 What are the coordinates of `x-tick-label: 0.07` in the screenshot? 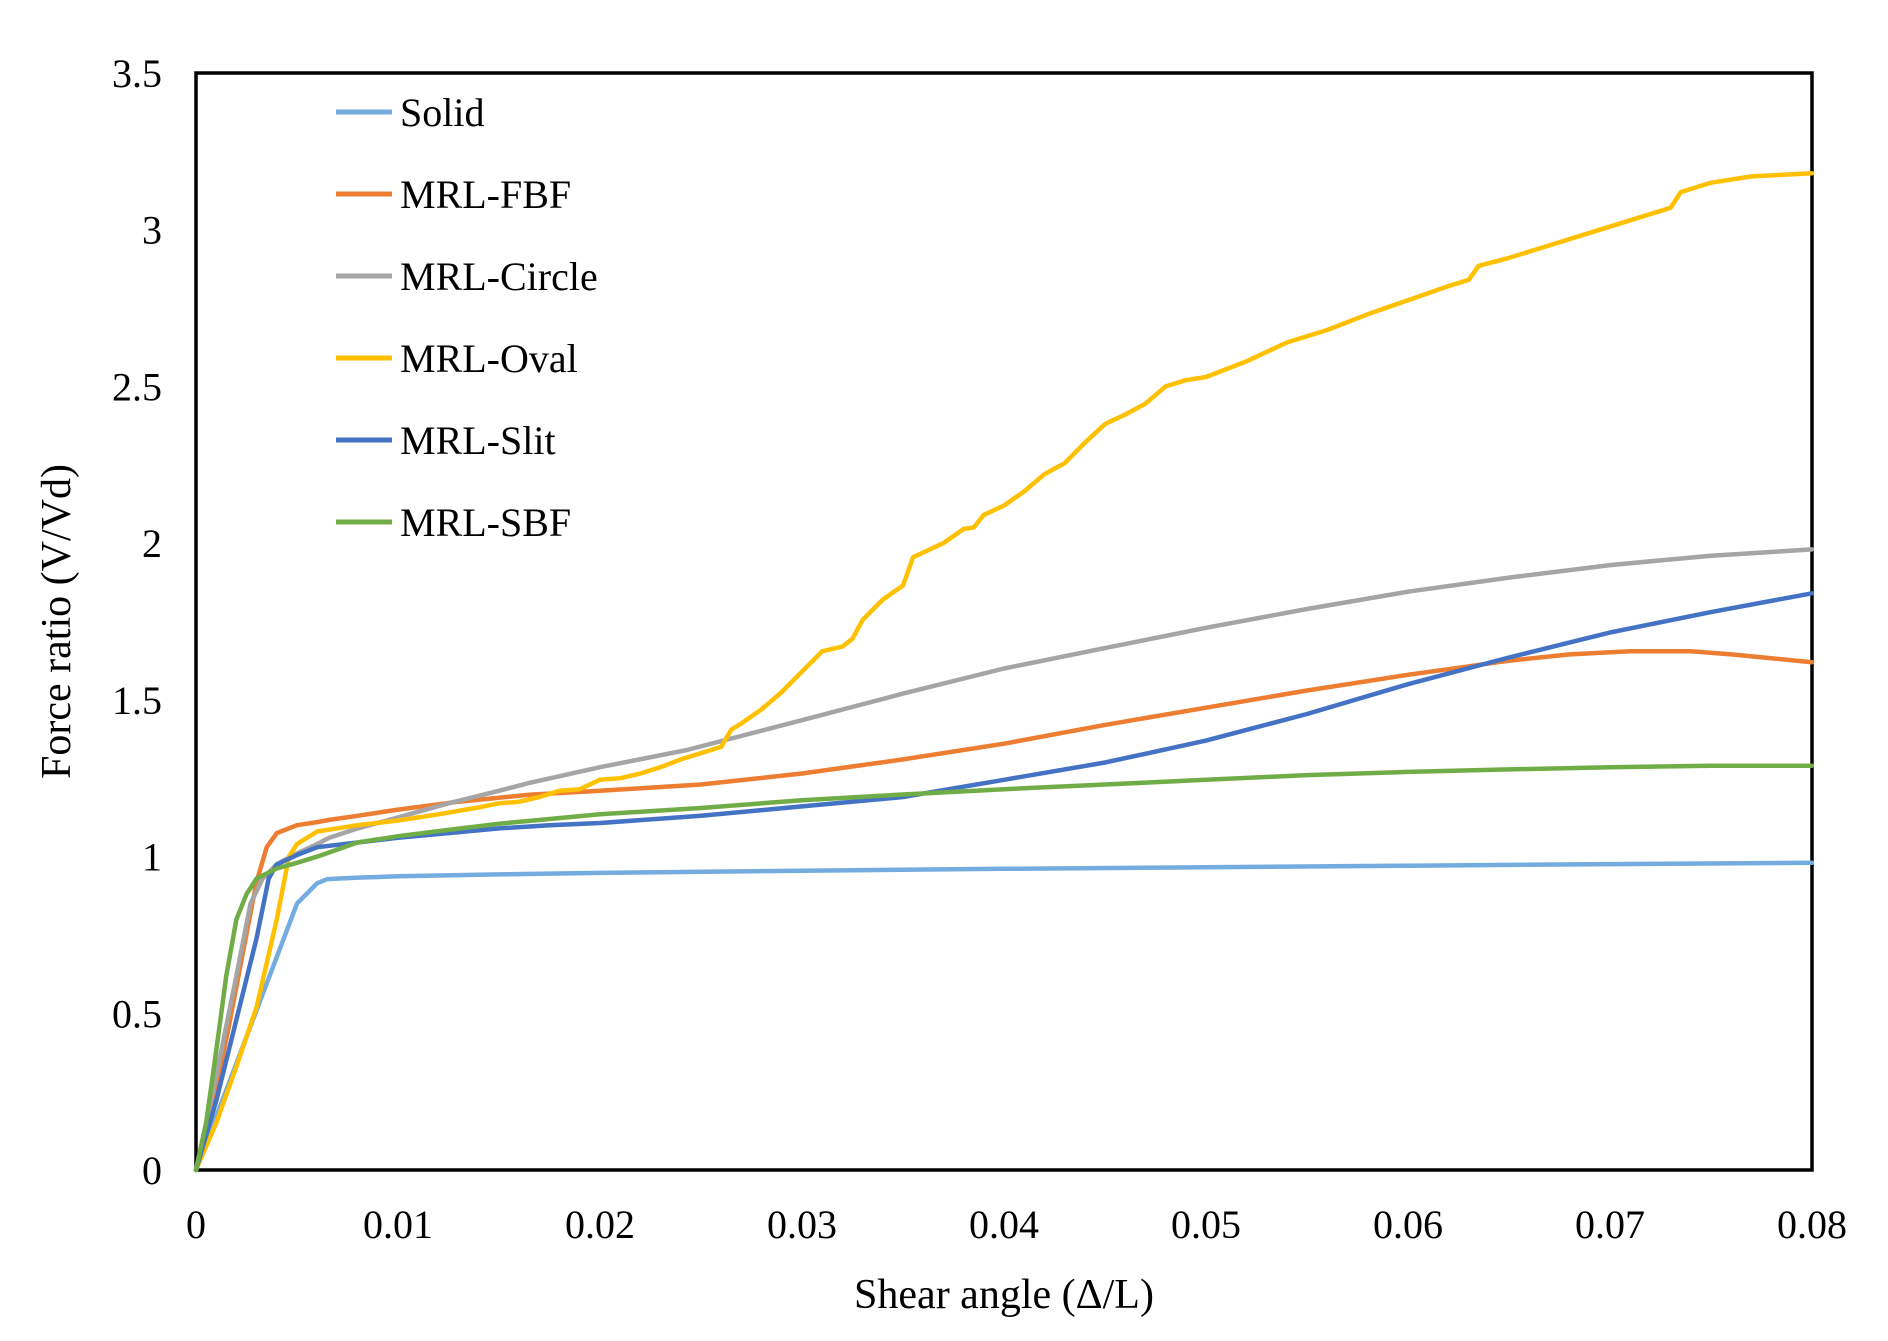 It's located at (1610, 1224).